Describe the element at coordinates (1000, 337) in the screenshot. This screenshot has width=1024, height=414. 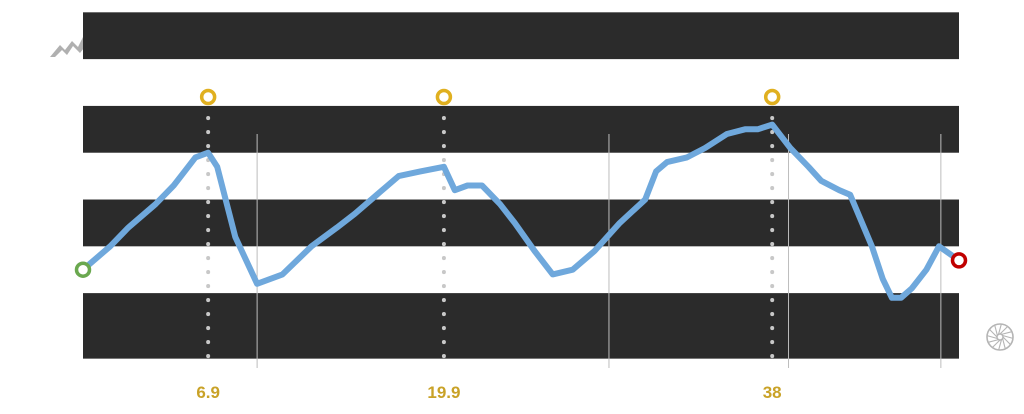
I see `wheel-icon` at that location.